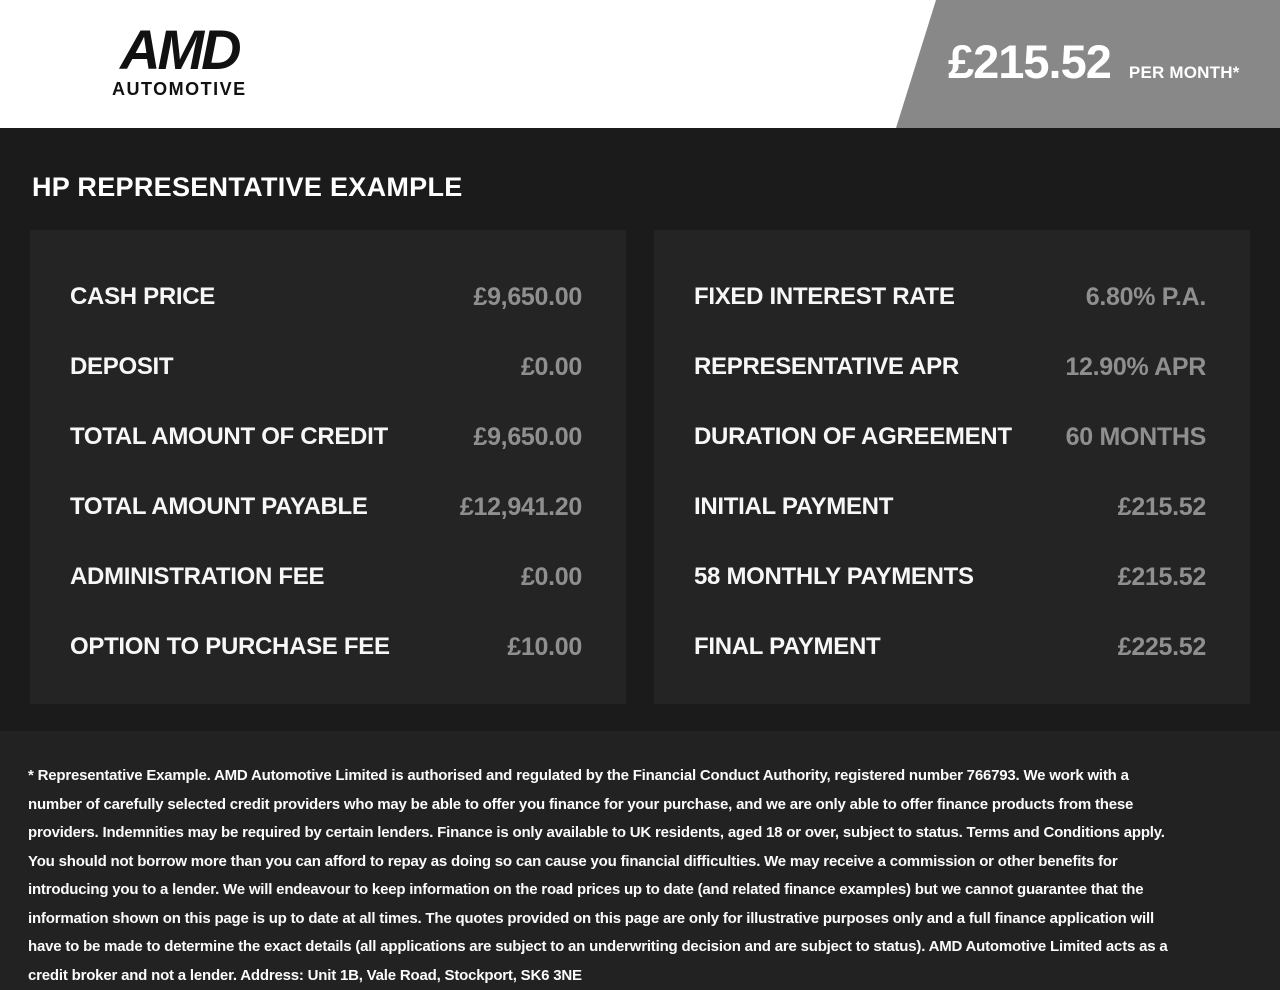  Describe the element at coordinates (1162, 506) in the screenshot. I see `row-value-initial-payment: £215.52` at that location.